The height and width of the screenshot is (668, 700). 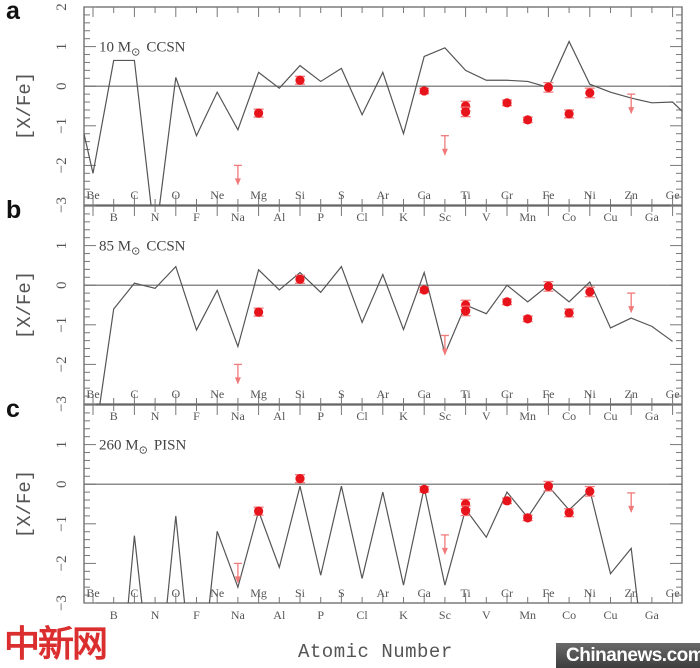 I want to click on y-tick-label: −1, so click(x=62, y=325).